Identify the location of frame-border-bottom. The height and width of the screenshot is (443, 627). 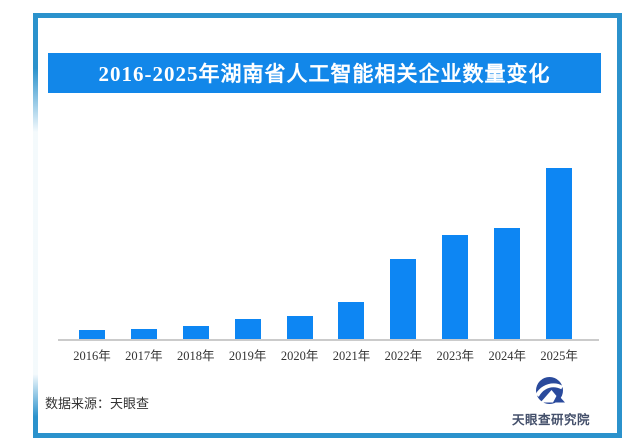
(327, 435).